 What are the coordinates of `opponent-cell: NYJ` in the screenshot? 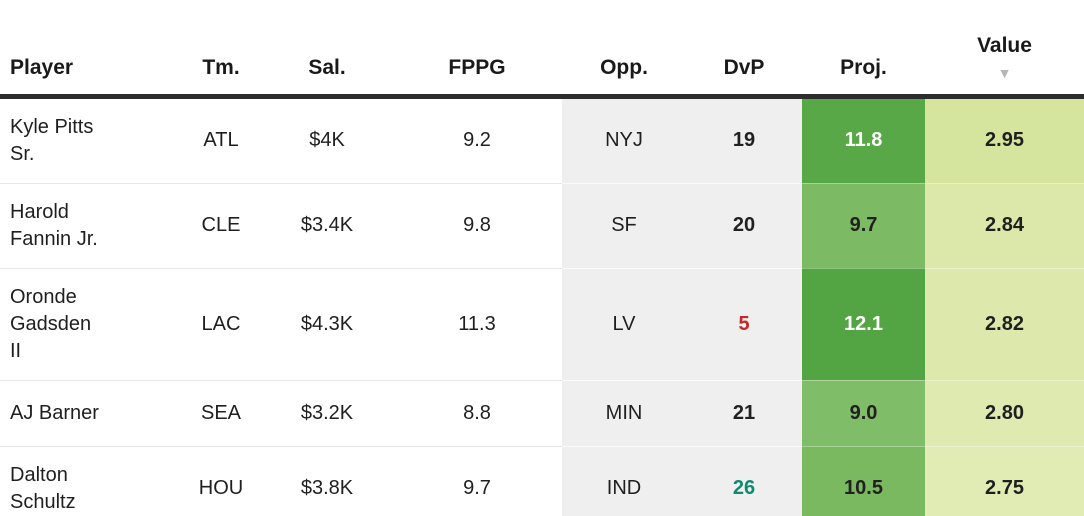 It's located at (624, 140).